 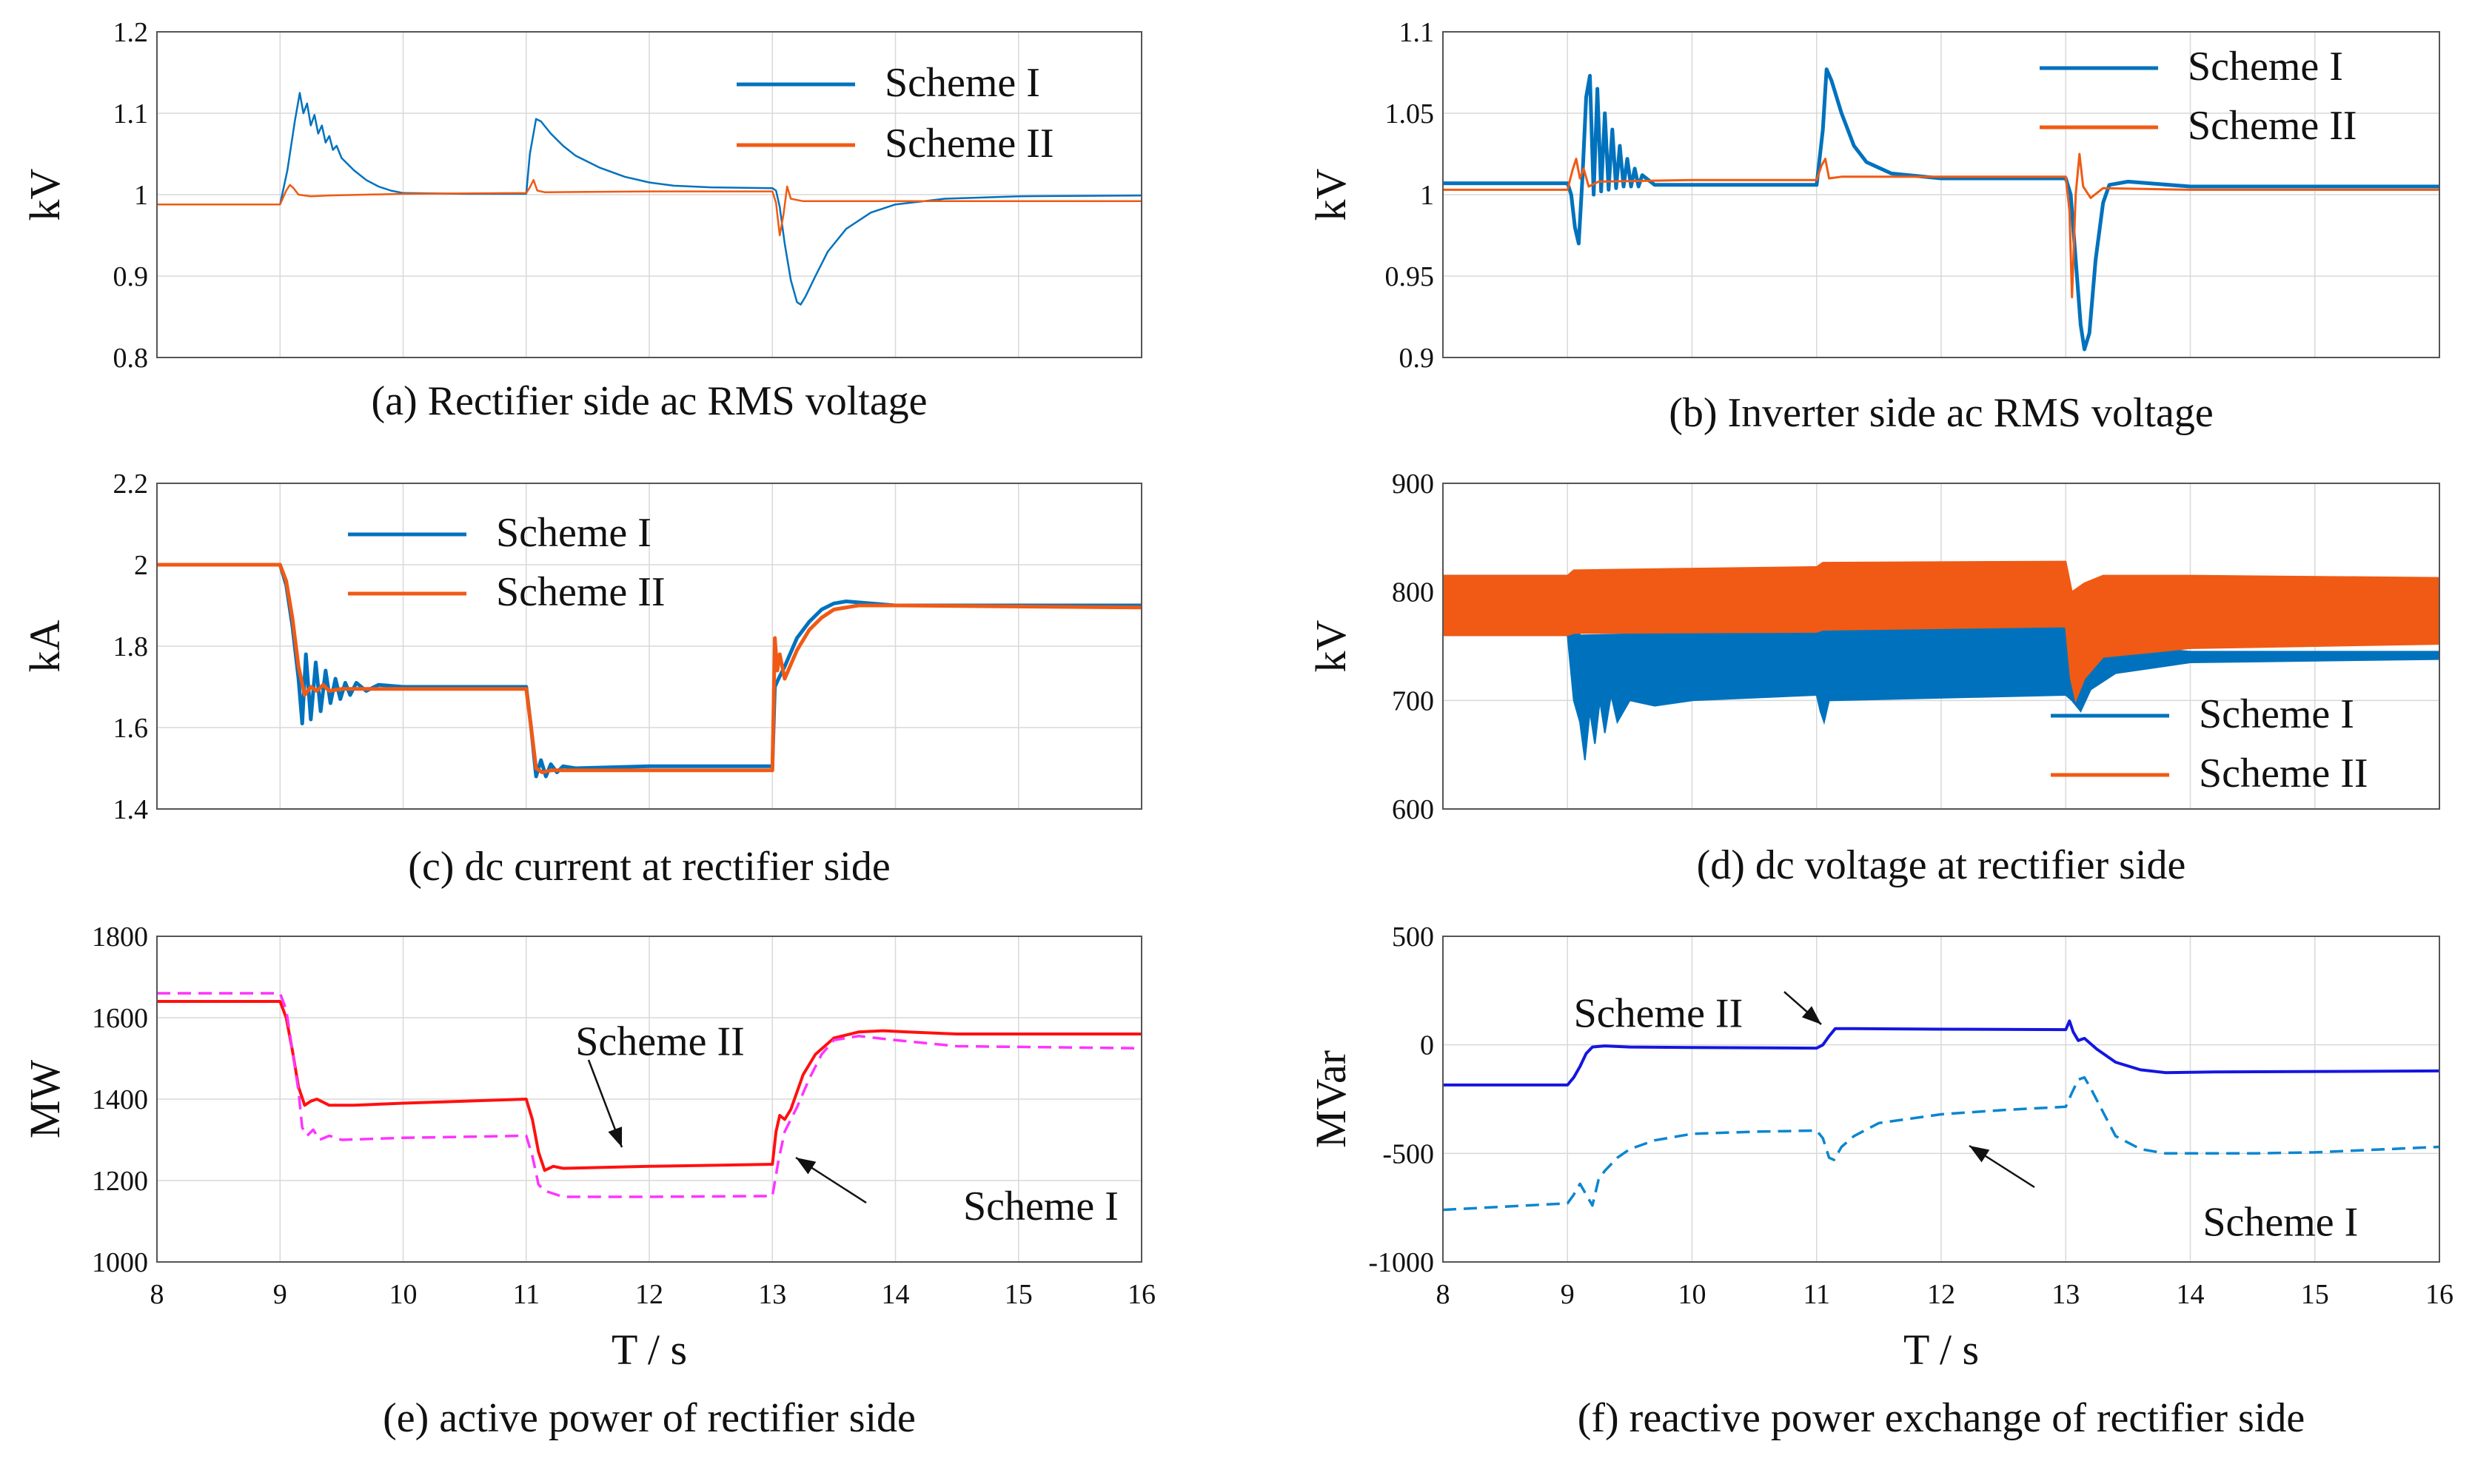 What do you see at coordinates (1408, 1153) in the screenshot?
I see `y-tick-label: -500` at bounding box center [1408, 1153].